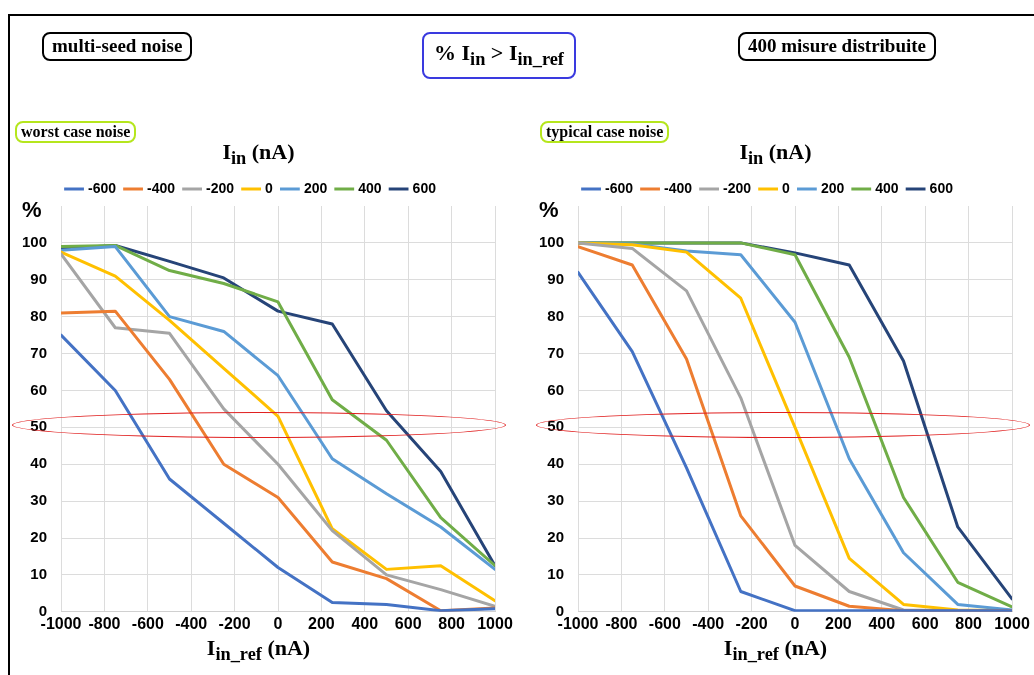 The image size is (1034, 675). Describe the element at coordinates (117, 46) in the screenshot. I see `text: multi-seed noise` at that location.